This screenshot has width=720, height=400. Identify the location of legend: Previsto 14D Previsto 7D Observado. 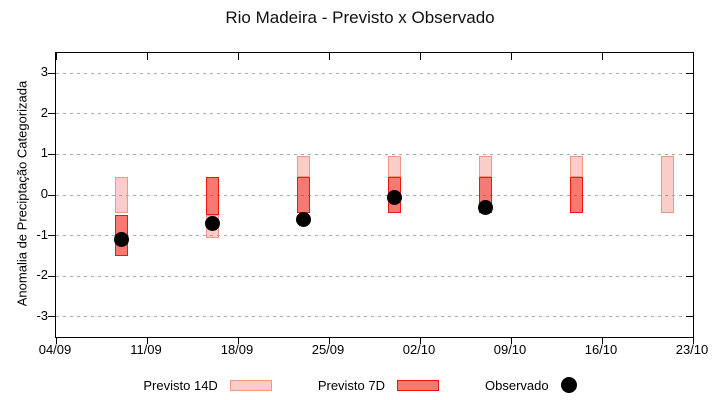
(360, 385).